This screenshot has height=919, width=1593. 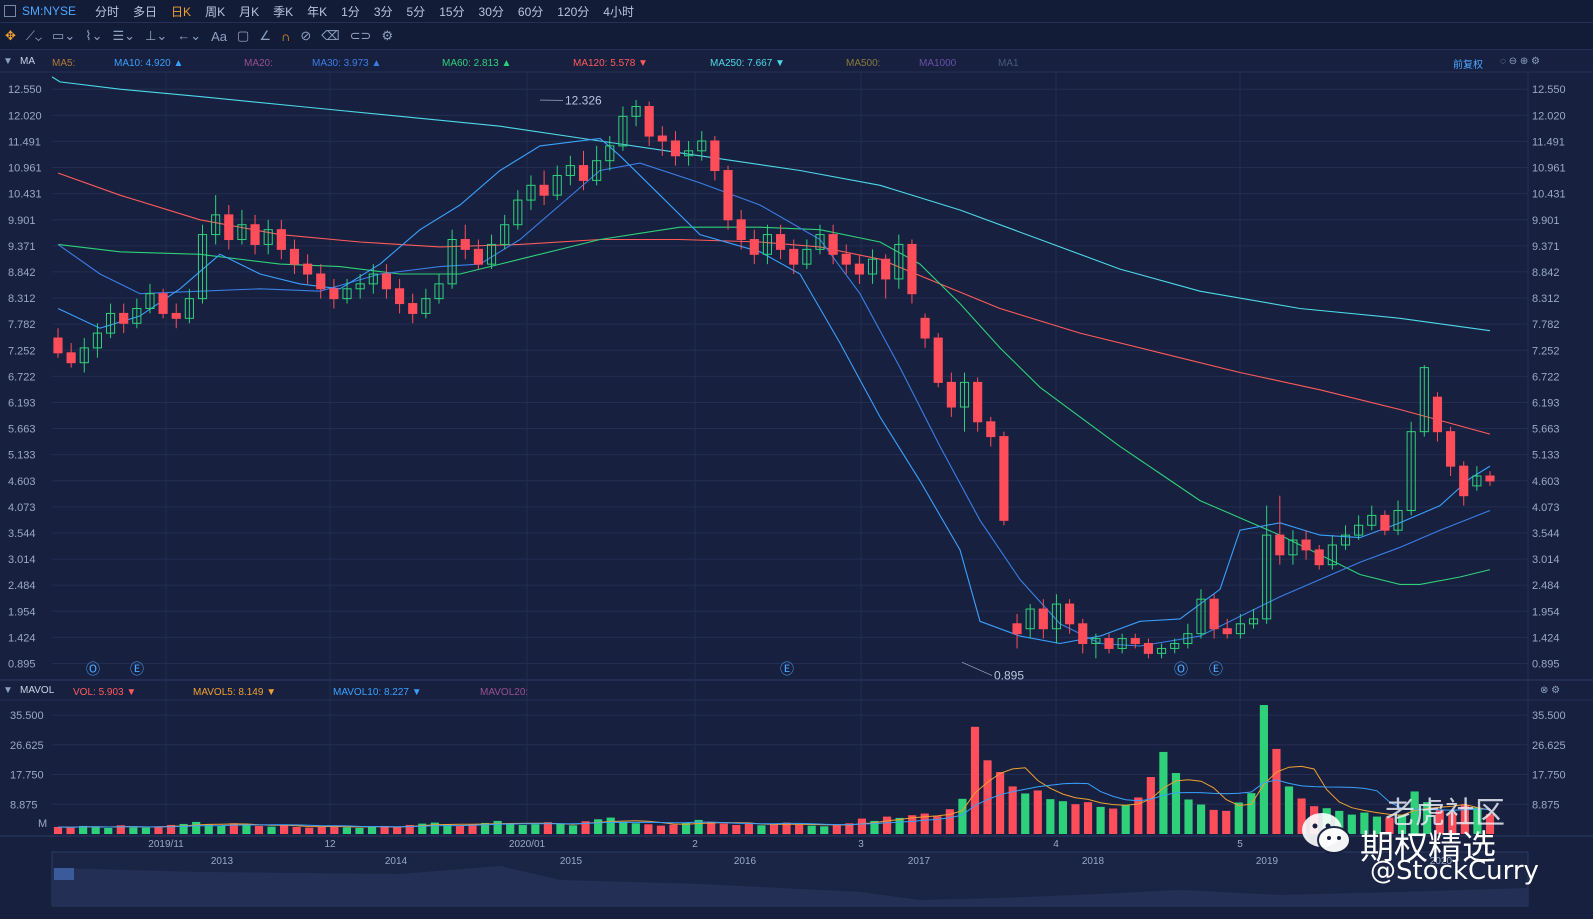 What do you see at coordinates (189, 35) in the screenshot?
I see `arrow-tool-icon: ←⌄` at bounding box center [189, 35].